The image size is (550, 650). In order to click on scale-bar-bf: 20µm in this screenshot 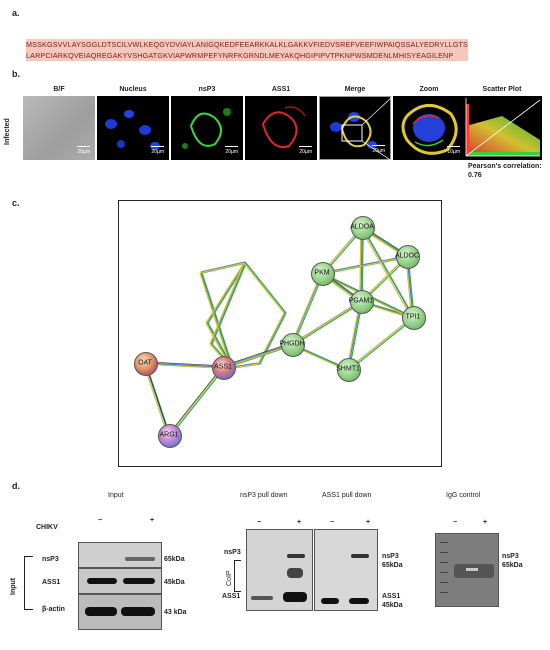, I will do `click(83, 150)`.